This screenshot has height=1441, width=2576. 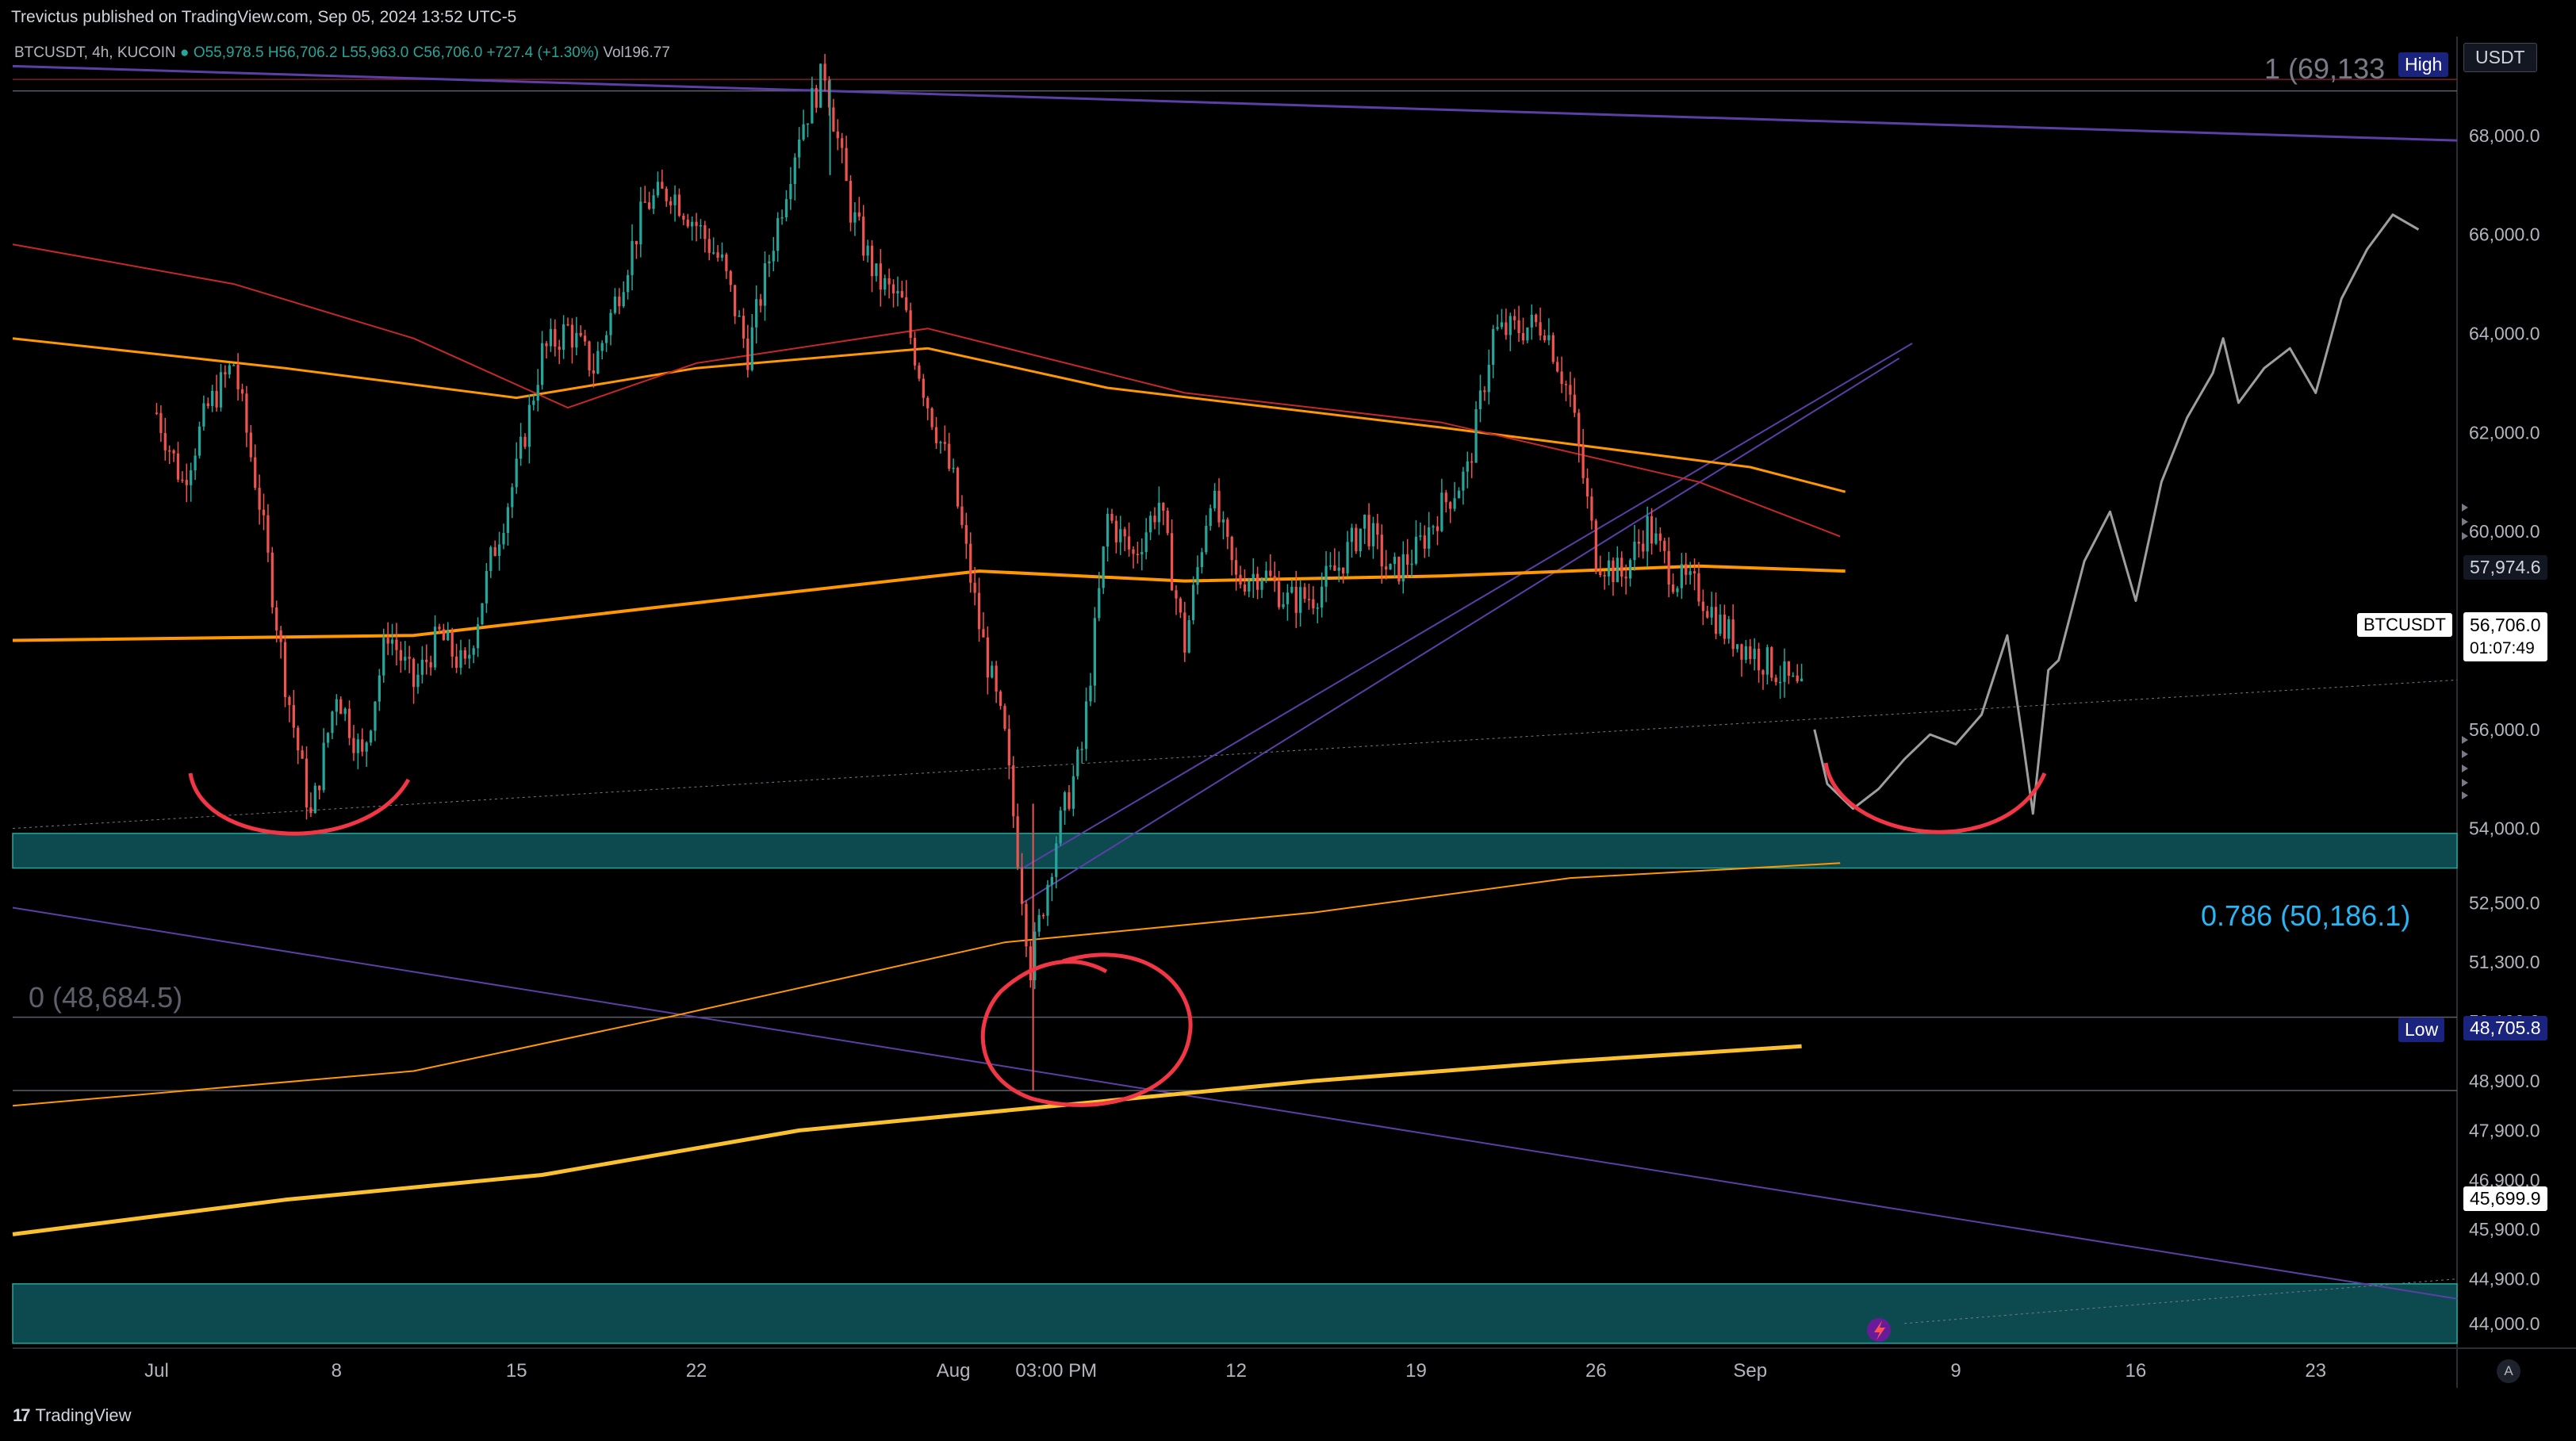 I want to click on last-price-value: 56,706.0, so click(x=2505, y=625).